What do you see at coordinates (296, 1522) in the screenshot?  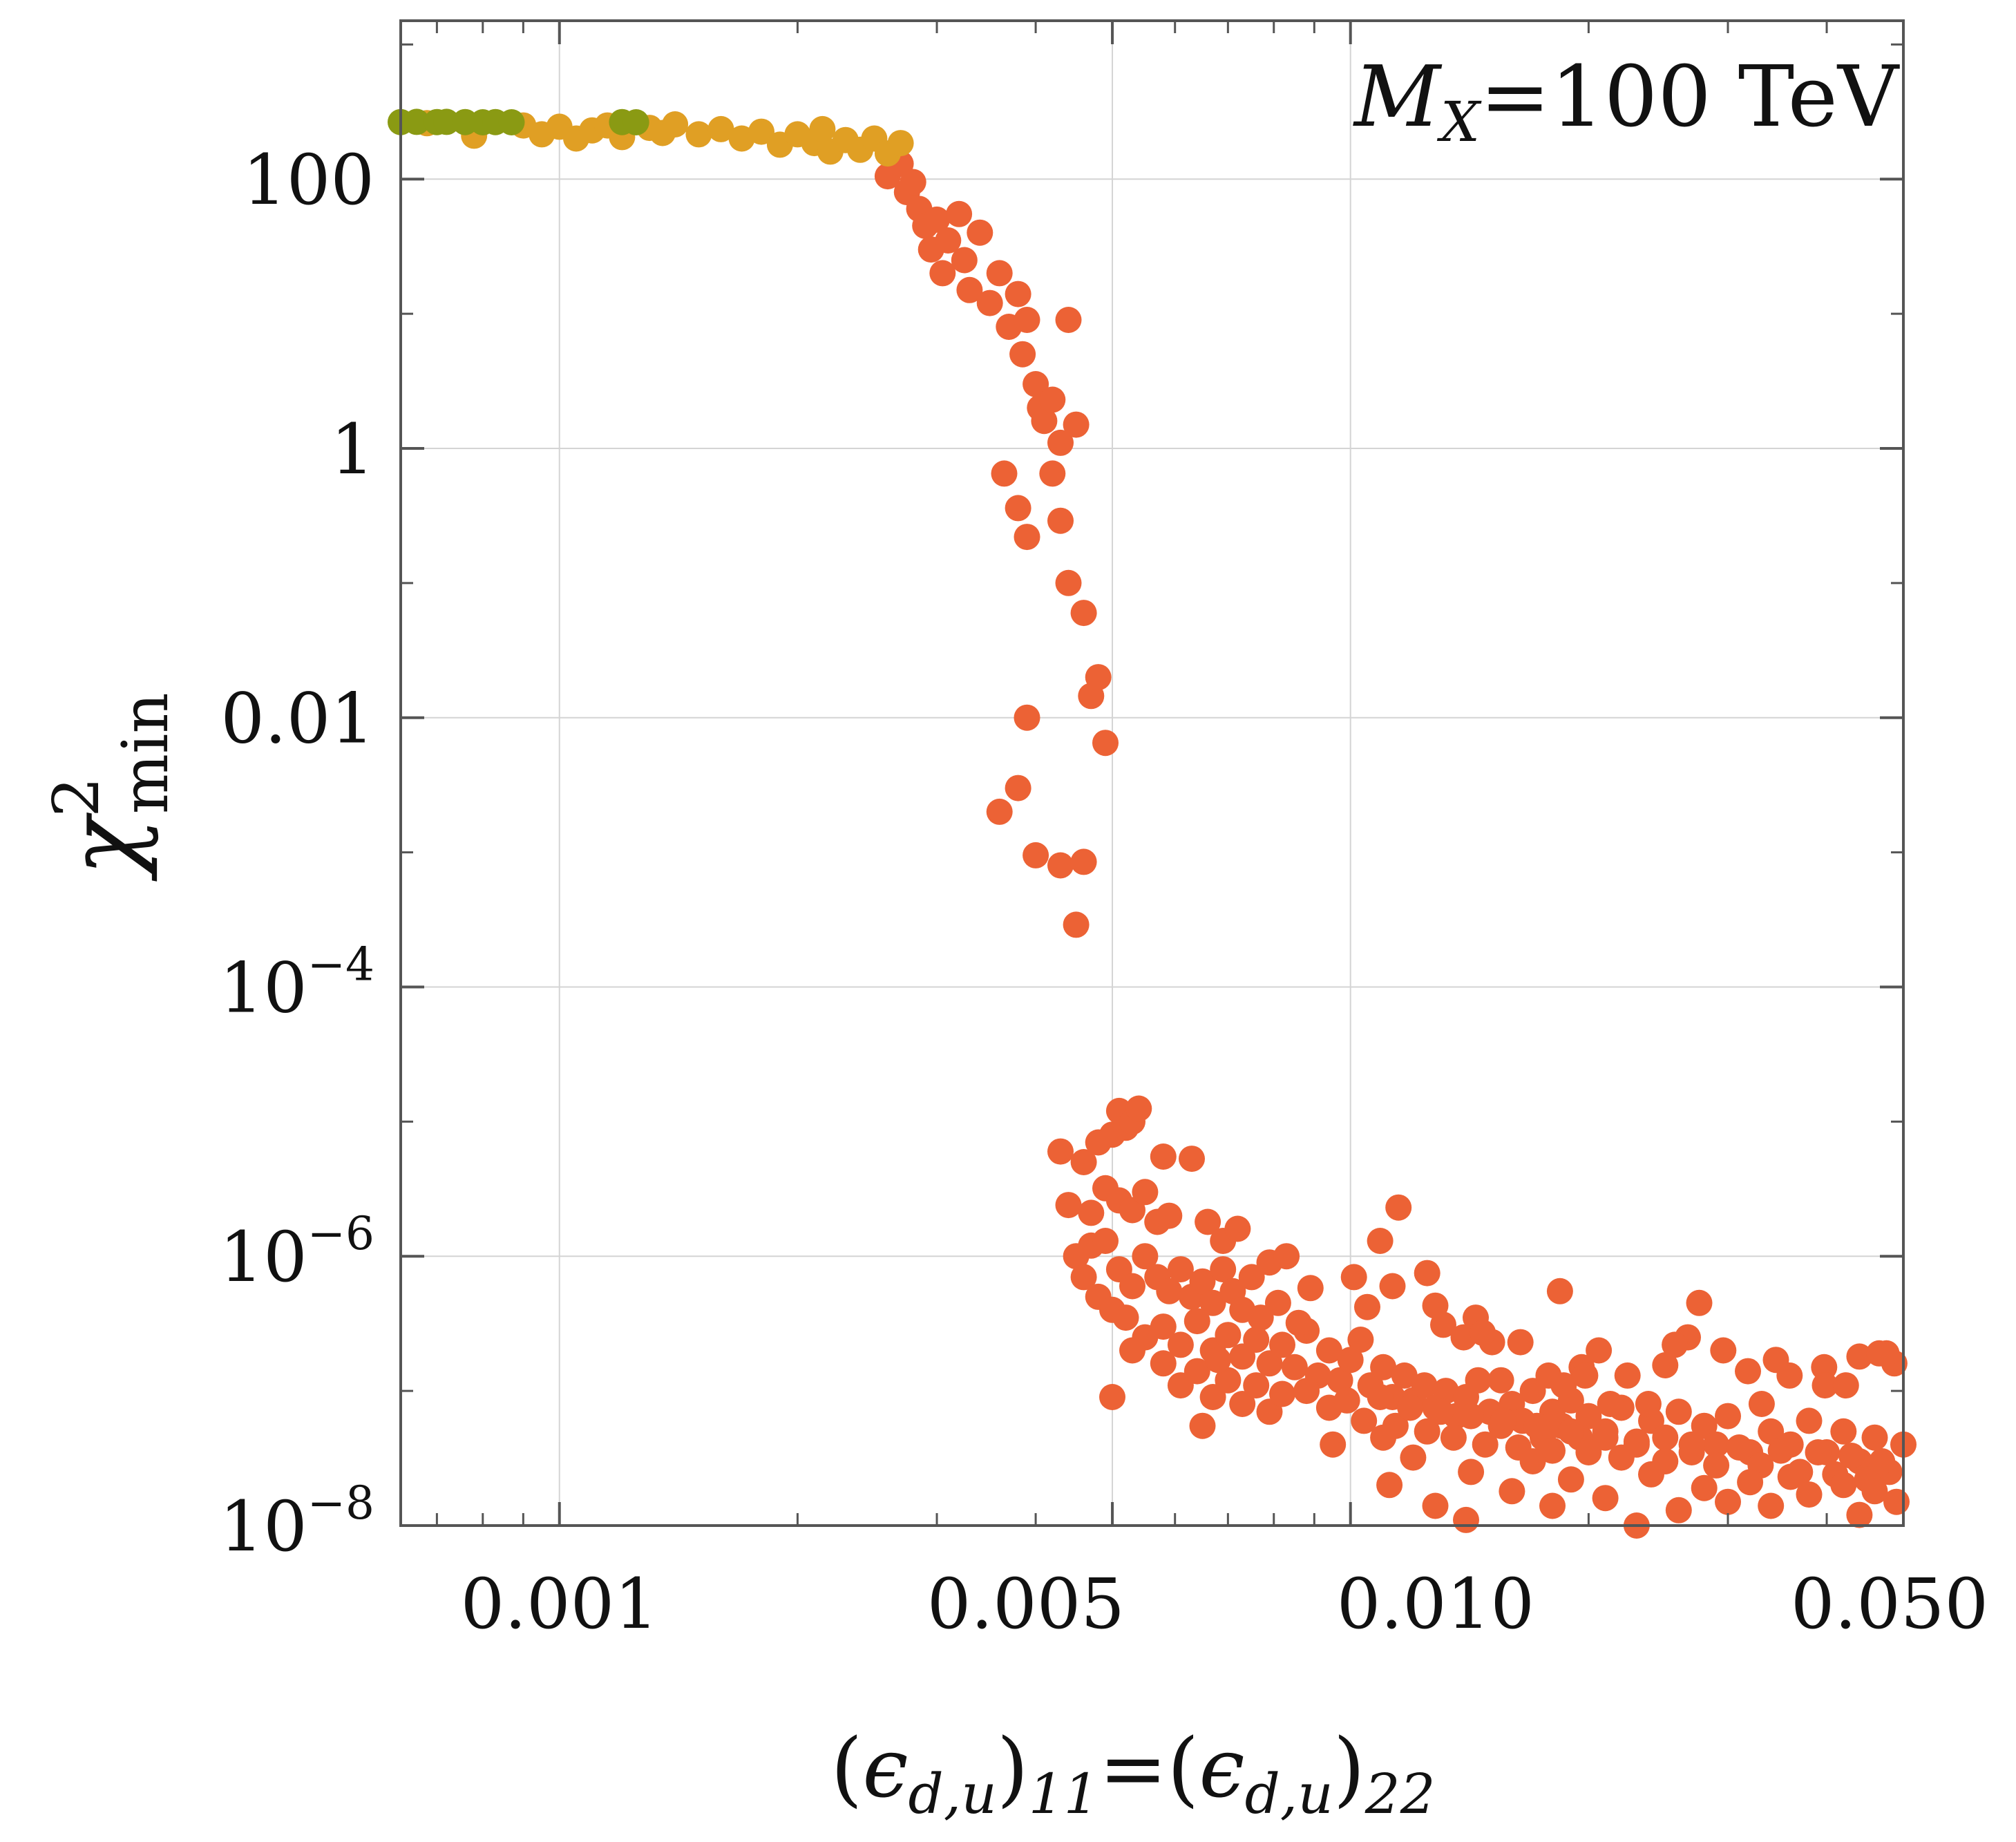 I see `y-tick-label: 10⁻⁸` at bounding box center [296, 1522].